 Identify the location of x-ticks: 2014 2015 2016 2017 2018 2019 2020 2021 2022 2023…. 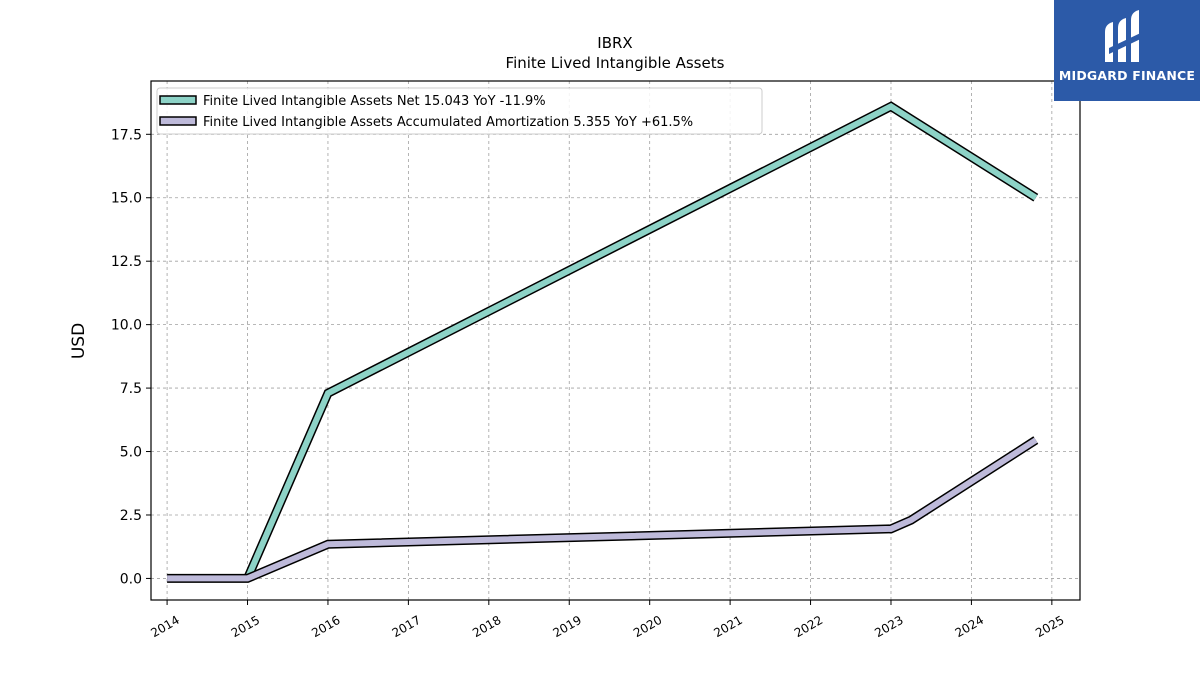
(607, 620).